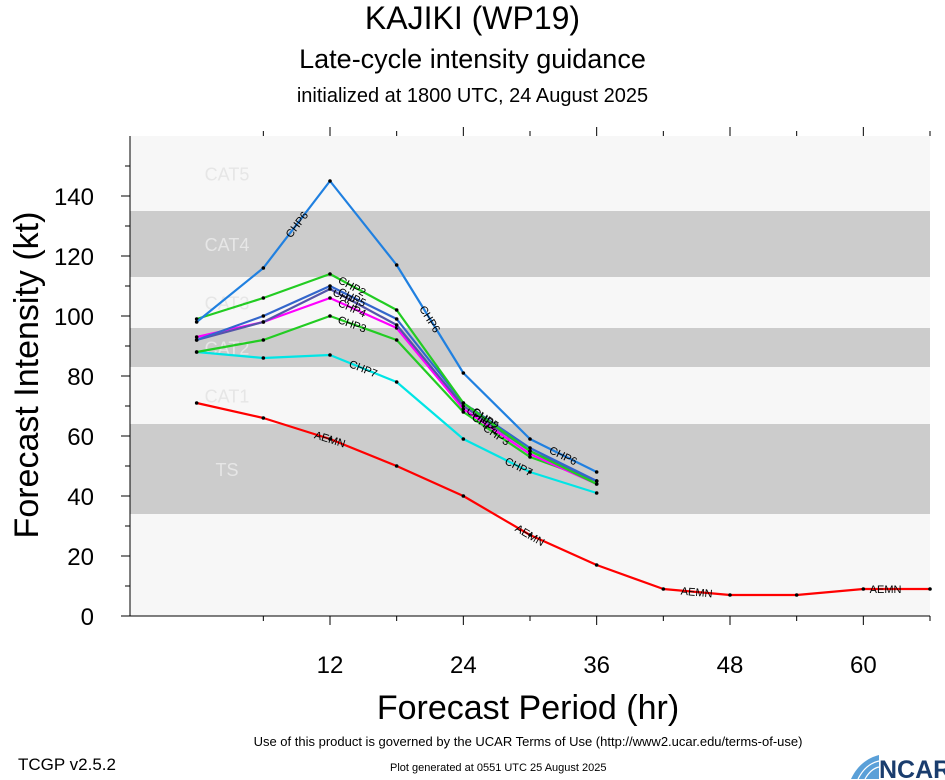 This screenshot has height=780, width=945. I want to click on y-tick-label: 0, so click(87, 617).